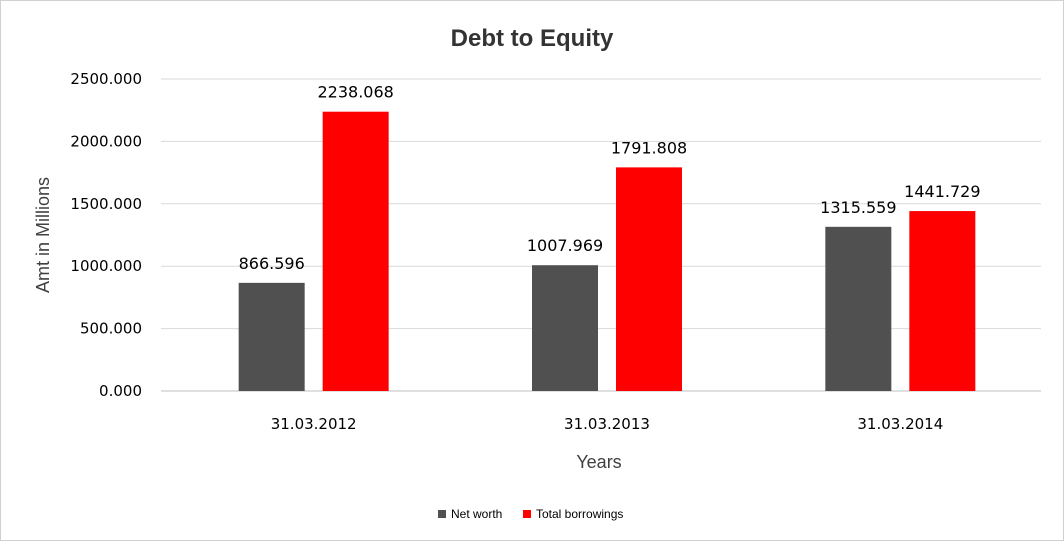 This screenshot has height=541, width=1064. I want to click on x-axis-ticks: 31.03.2012 31.03.2013 31.03.2014, so click(607, 424).